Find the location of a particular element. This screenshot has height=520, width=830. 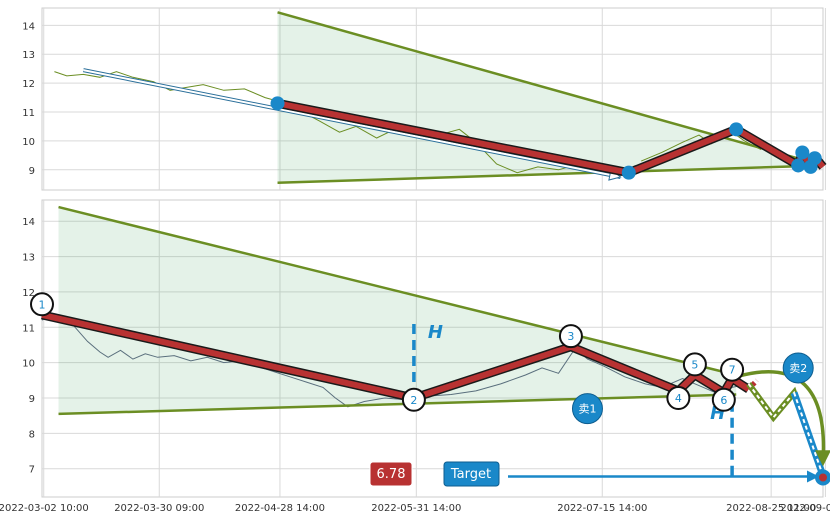

x-tick-label: 2022-05-31 14:00 is located at coordinates (416, 508).